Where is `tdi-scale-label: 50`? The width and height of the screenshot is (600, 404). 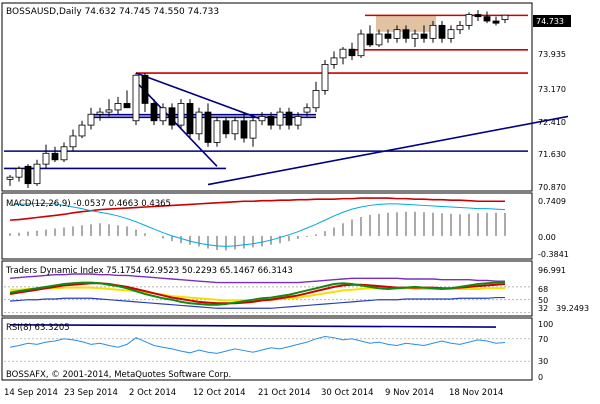 tdi-scale-label: 50 is located at coordinates (543, 300).